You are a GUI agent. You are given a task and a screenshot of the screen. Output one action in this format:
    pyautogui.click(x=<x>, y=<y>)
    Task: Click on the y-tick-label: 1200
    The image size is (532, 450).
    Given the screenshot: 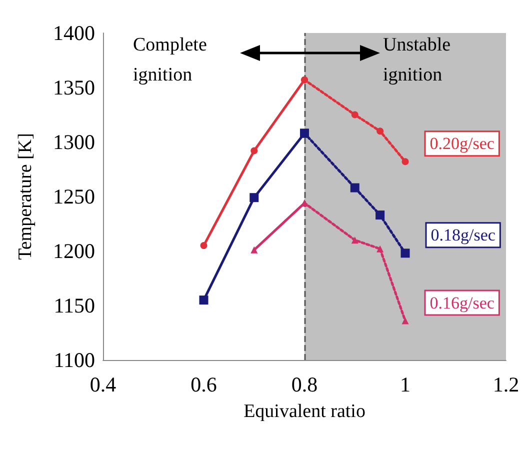 What is the action you would take?
    pyautogui.click(x=74, y=251)
    